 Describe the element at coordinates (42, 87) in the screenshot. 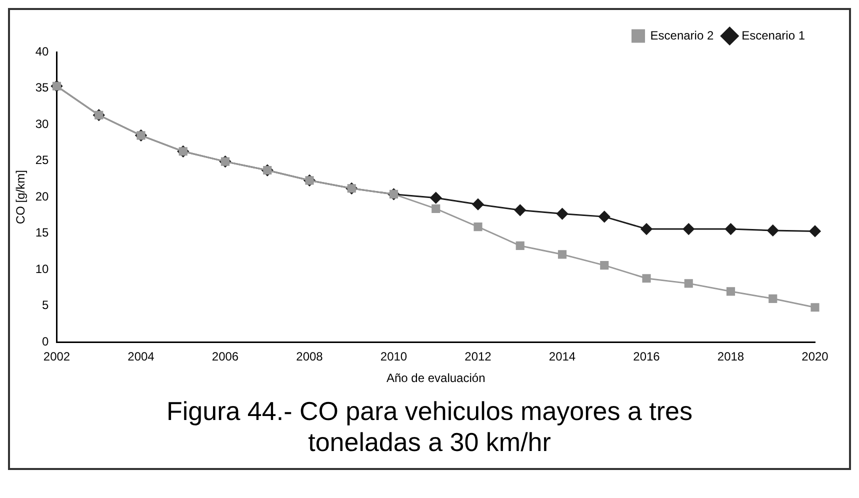

I see `y-tick-label: 35` at that location.